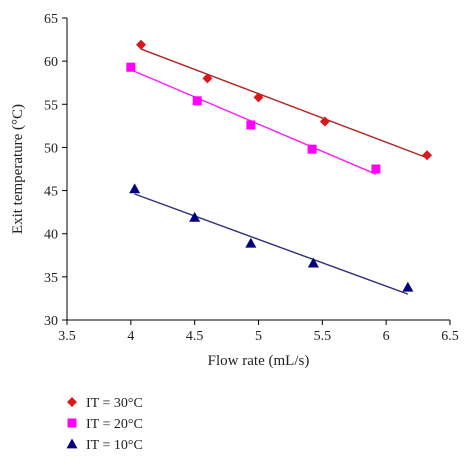 Image resolution: width=474 pixels, height=474 pixels. I want to click on x-ticks: 3.5 4 4.5 5 5.5 6 6.5, so click(258, 332).